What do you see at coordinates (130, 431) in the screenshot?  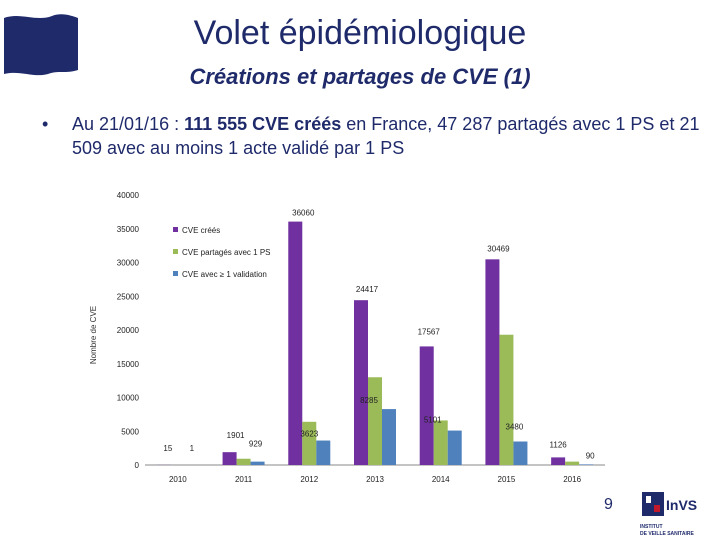 I see `y-tick-label: 5000` at bounding box center [130, 431].